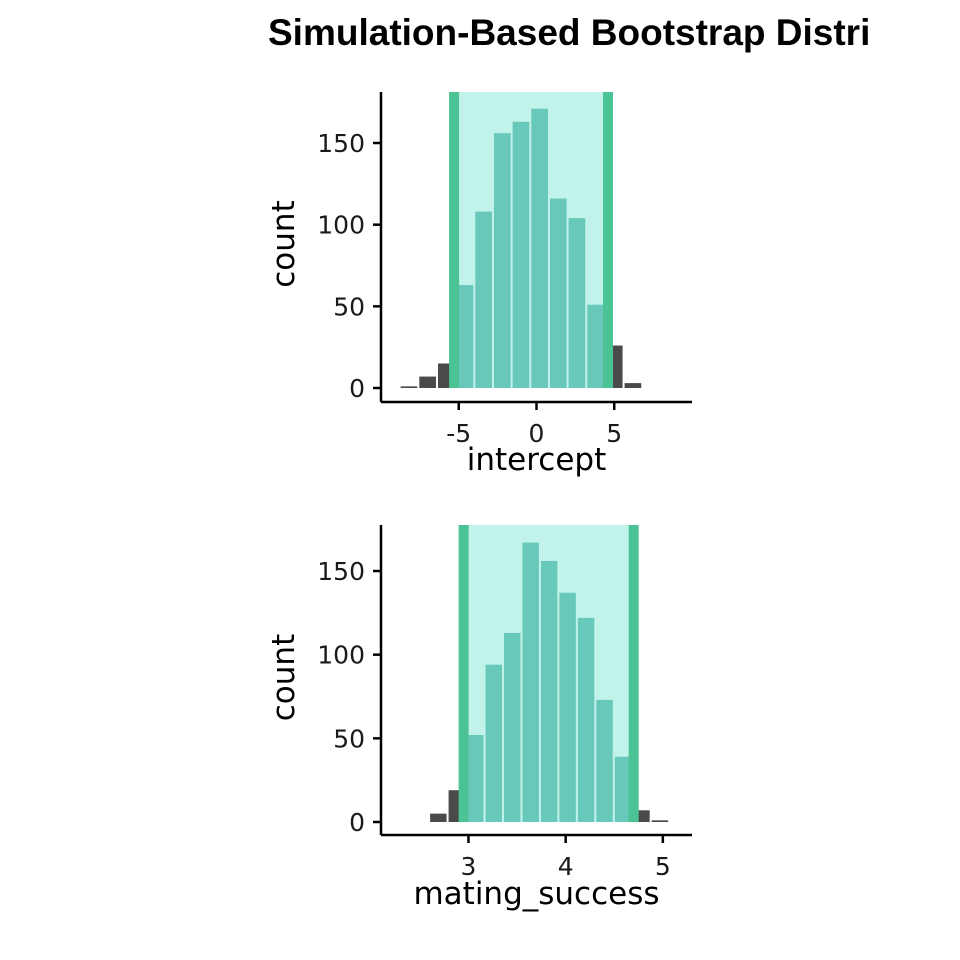 Image resolution: width=960 pixels, height=960 pixels. Describe the element at coordinates (537, 433) in the screenshot. I see `x-tick-label: 0` at that location.